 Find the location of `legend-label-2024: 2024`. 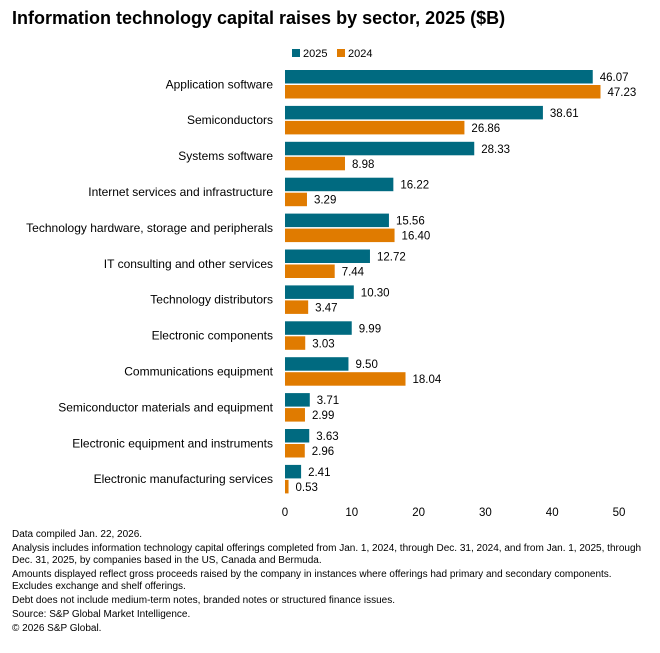

legend-label-2024: 2024 is located at coordinates (360, 54).